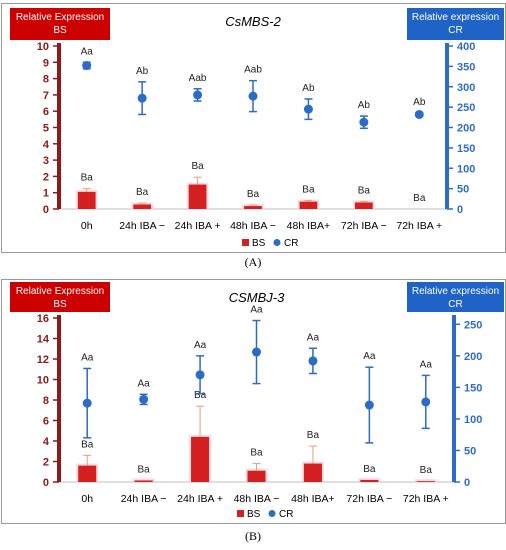  I want to click on left-axis-tick-label: 4, so click(46, 145).